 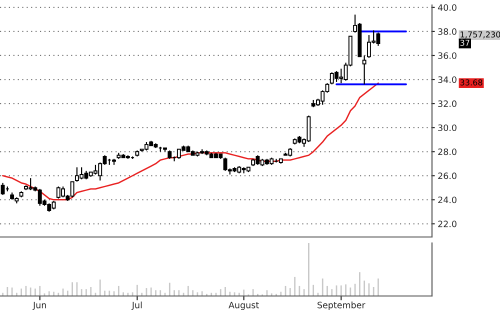 I want to click on x-tick-label: September, so click(x=342, y=306).